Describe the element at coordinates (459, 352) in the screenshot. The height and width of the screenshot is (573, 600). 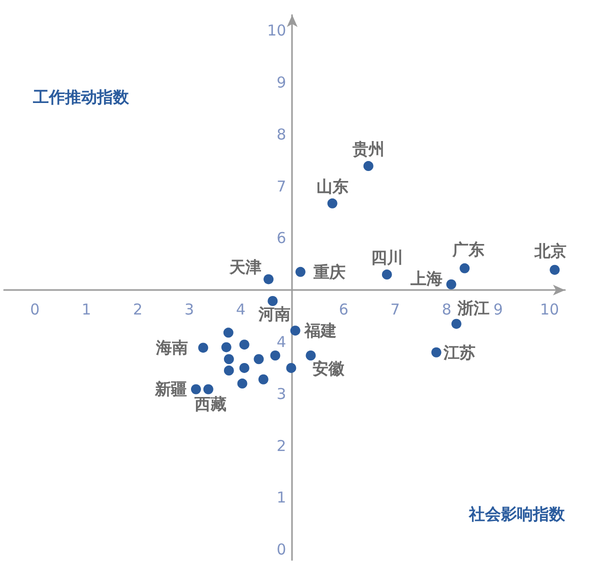
I see `annotation: 江苏` at that location.